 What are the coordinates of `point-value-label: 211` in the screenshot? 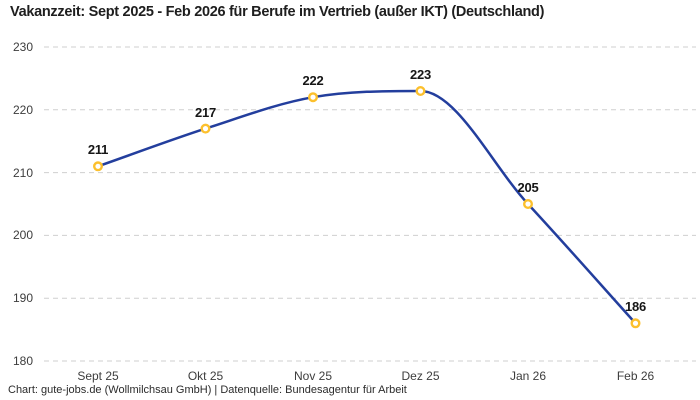 It's located at (98, 150).